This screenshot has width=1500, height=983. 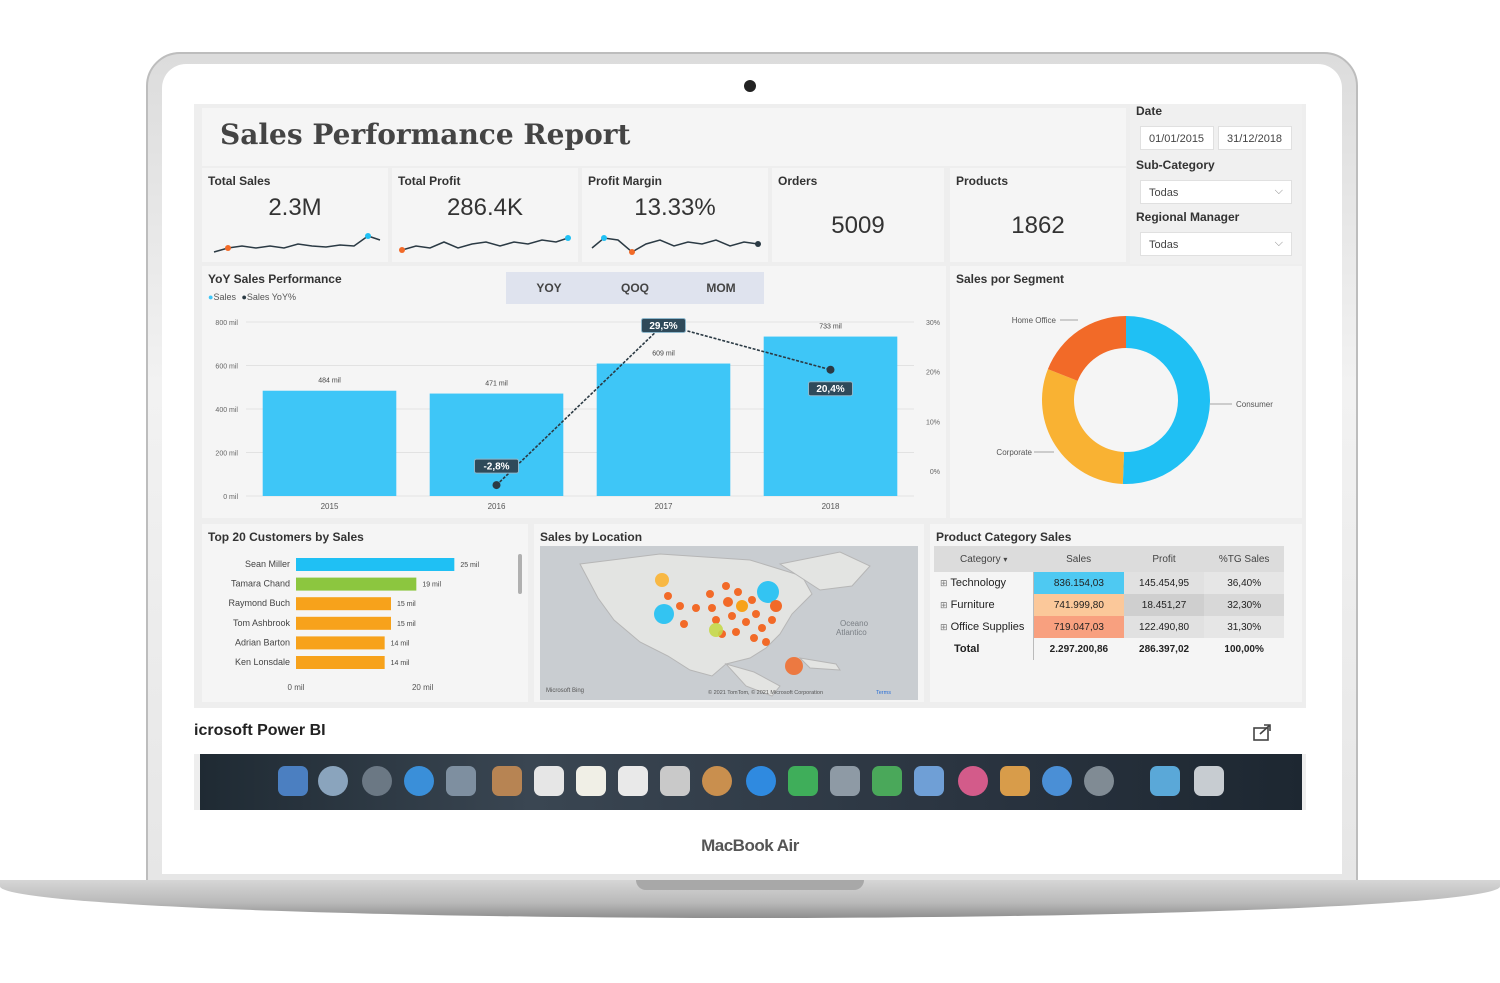 I want to click on device-label: MacBook Air, so click(x=750, y=845).